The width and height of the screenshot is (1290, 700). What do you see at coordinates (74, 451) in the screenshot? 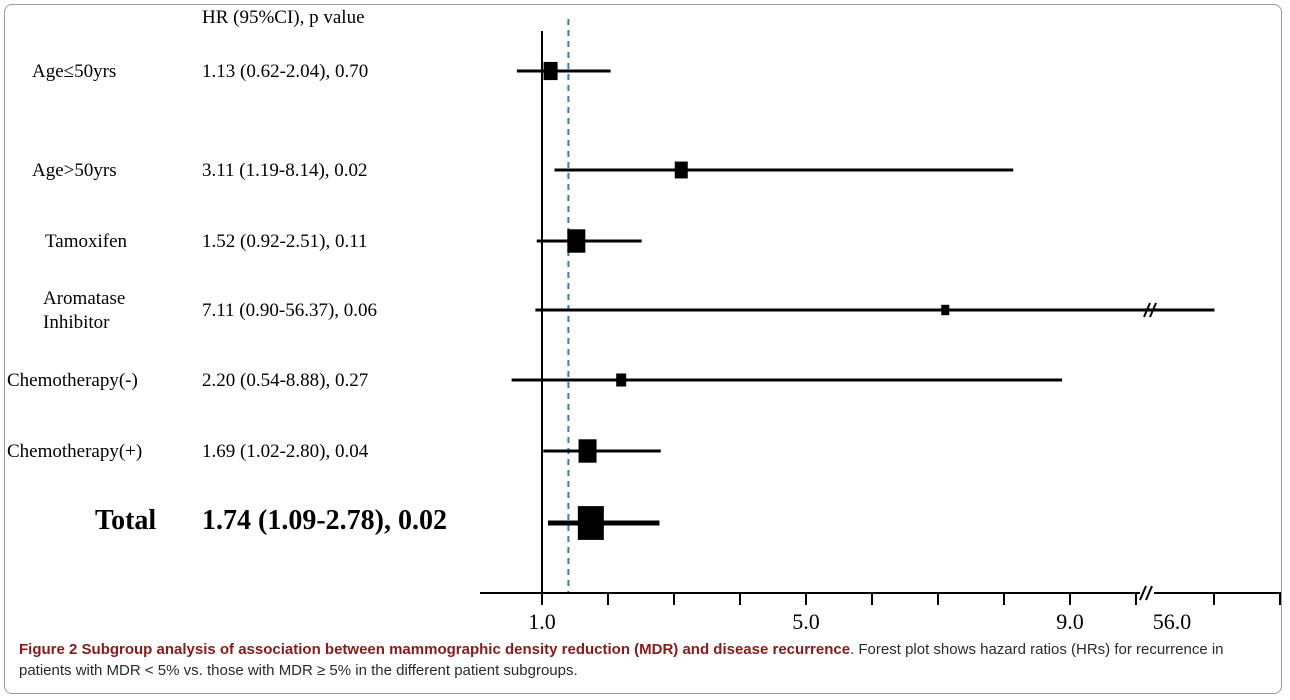
I see `row-label: Chemotherapy(+)` at bounding box center [74, 451].